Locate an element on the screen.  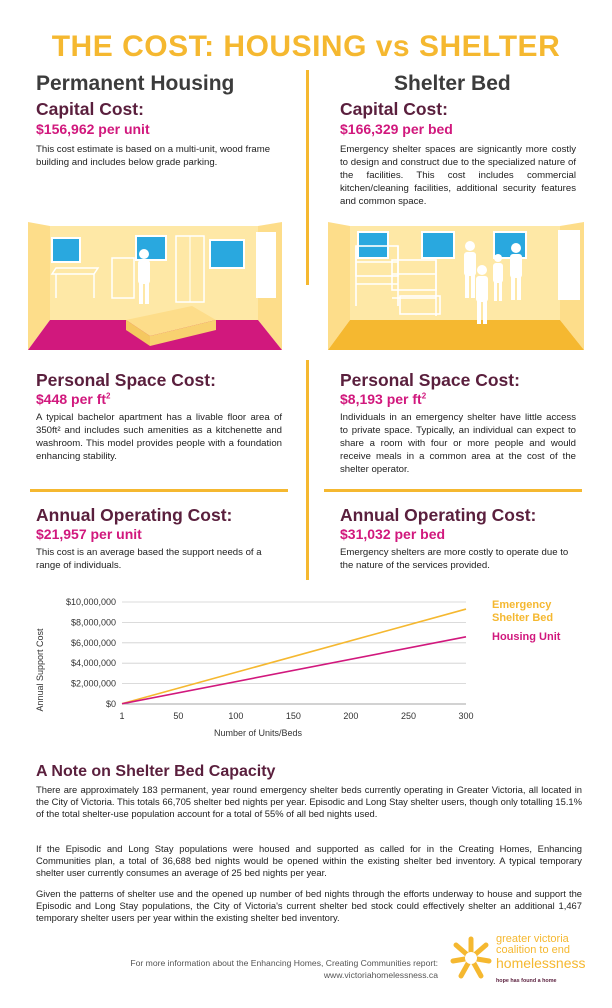
x-tick-label: 300 is located at coordinates (465, 716).